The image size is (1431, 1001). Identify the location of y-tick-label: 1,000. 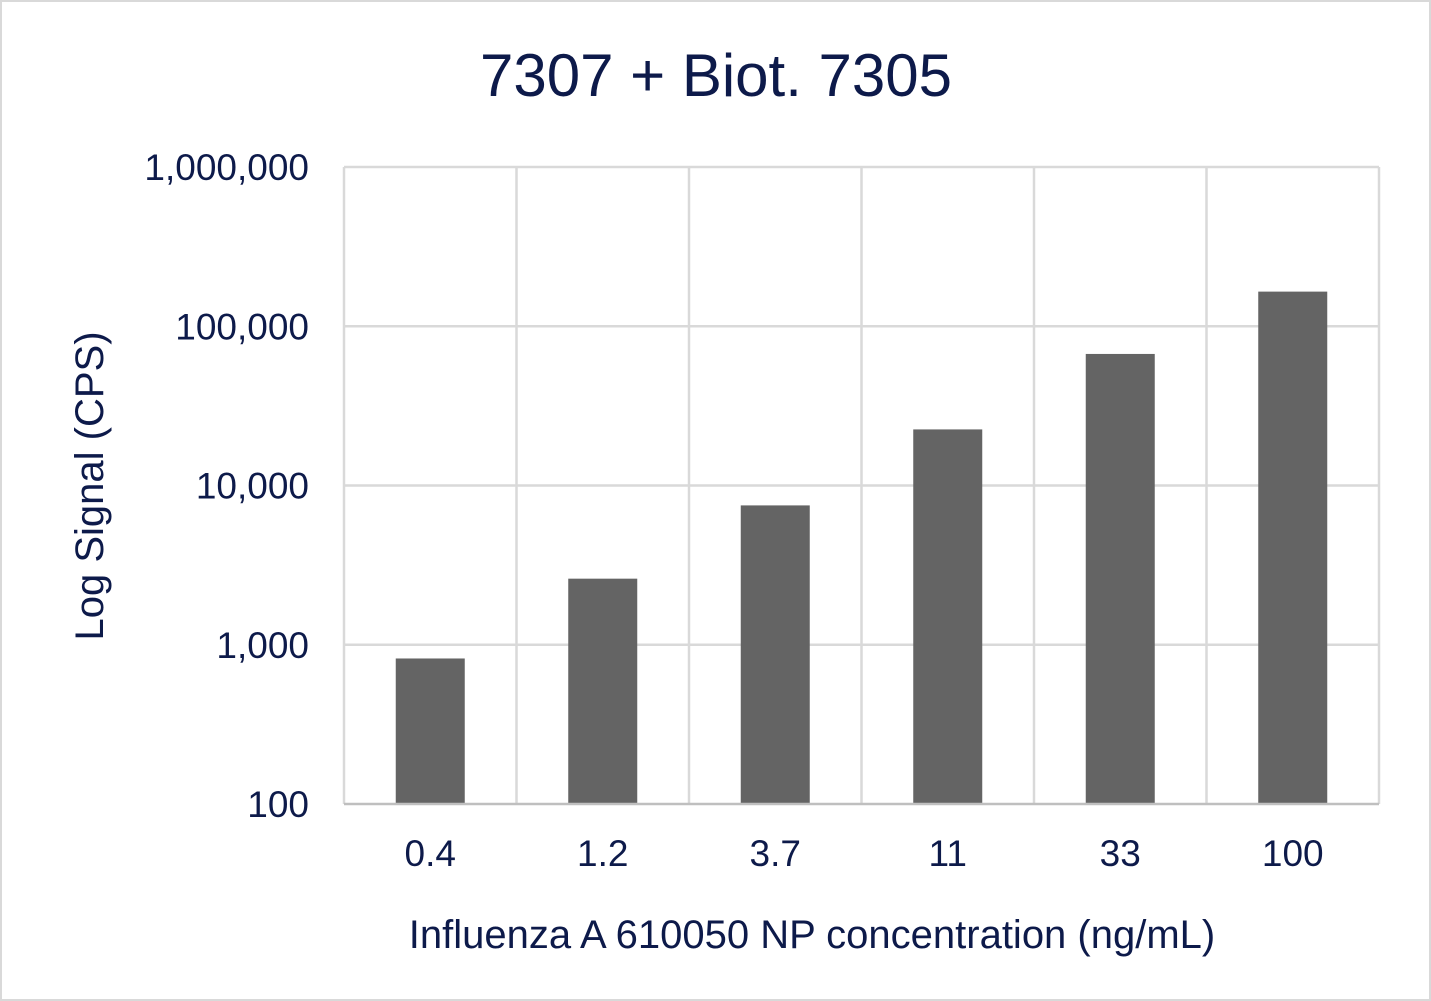
(262, 645).